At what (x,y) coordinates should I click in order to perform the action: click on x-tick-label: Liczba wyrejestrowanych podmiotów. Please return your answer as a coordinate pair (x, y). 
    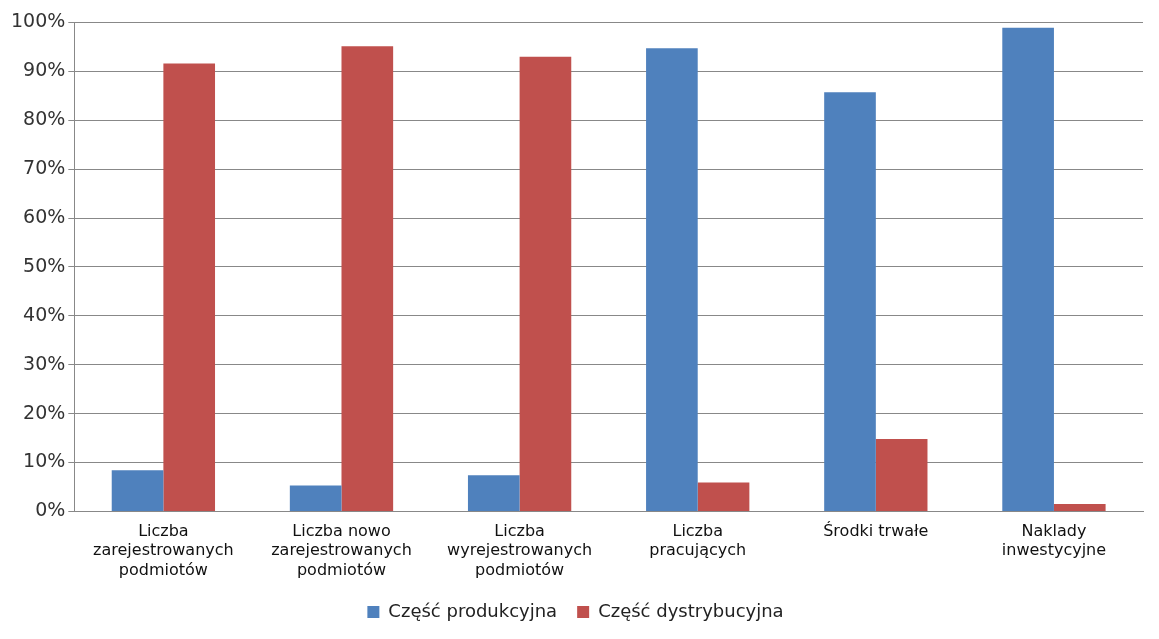
    Looking at the image, I should click on (520, 550).